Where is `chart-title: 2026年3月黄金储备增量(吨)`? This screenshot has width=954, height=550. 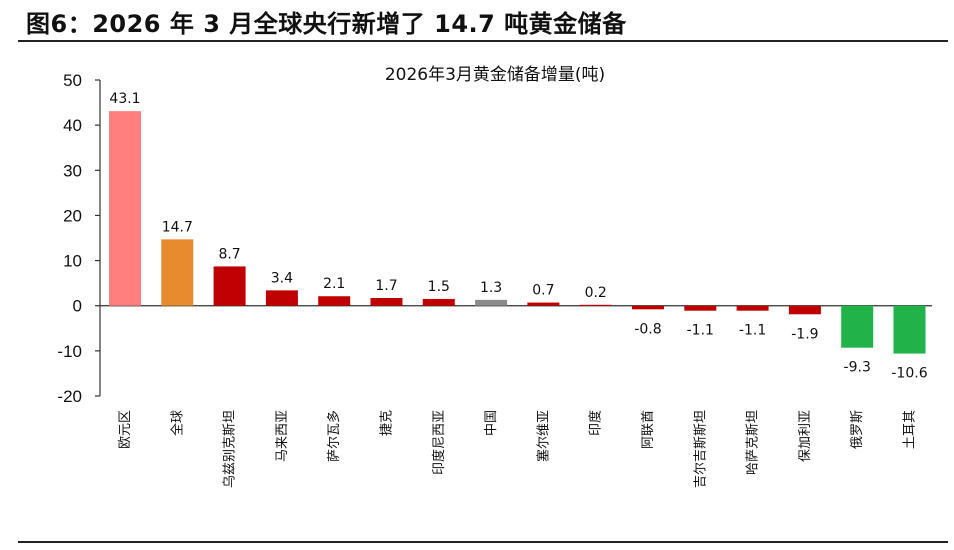
chart-title: 2026年3月黄金储备增量(吨) is located at coordinates (495, 75).